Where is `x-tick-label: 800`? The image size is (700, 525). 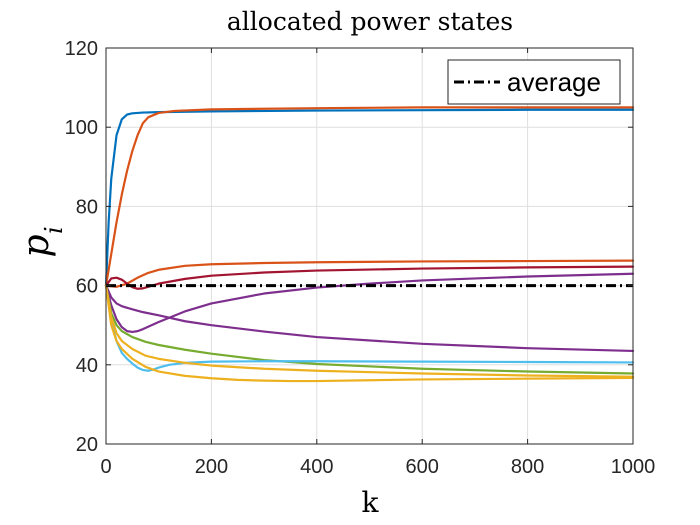 x-tick-label: 800 is located at coordinates (527, 467).